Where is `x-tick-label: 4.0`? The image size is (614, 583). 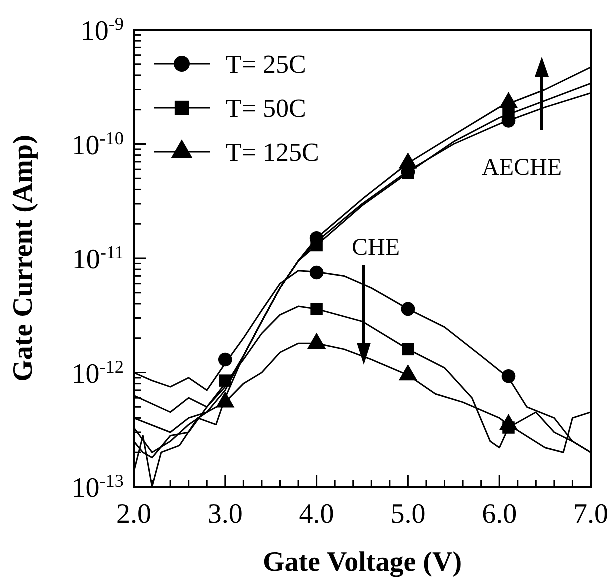 x-tick-label: 4.0 is located at coordinates (316, 514).